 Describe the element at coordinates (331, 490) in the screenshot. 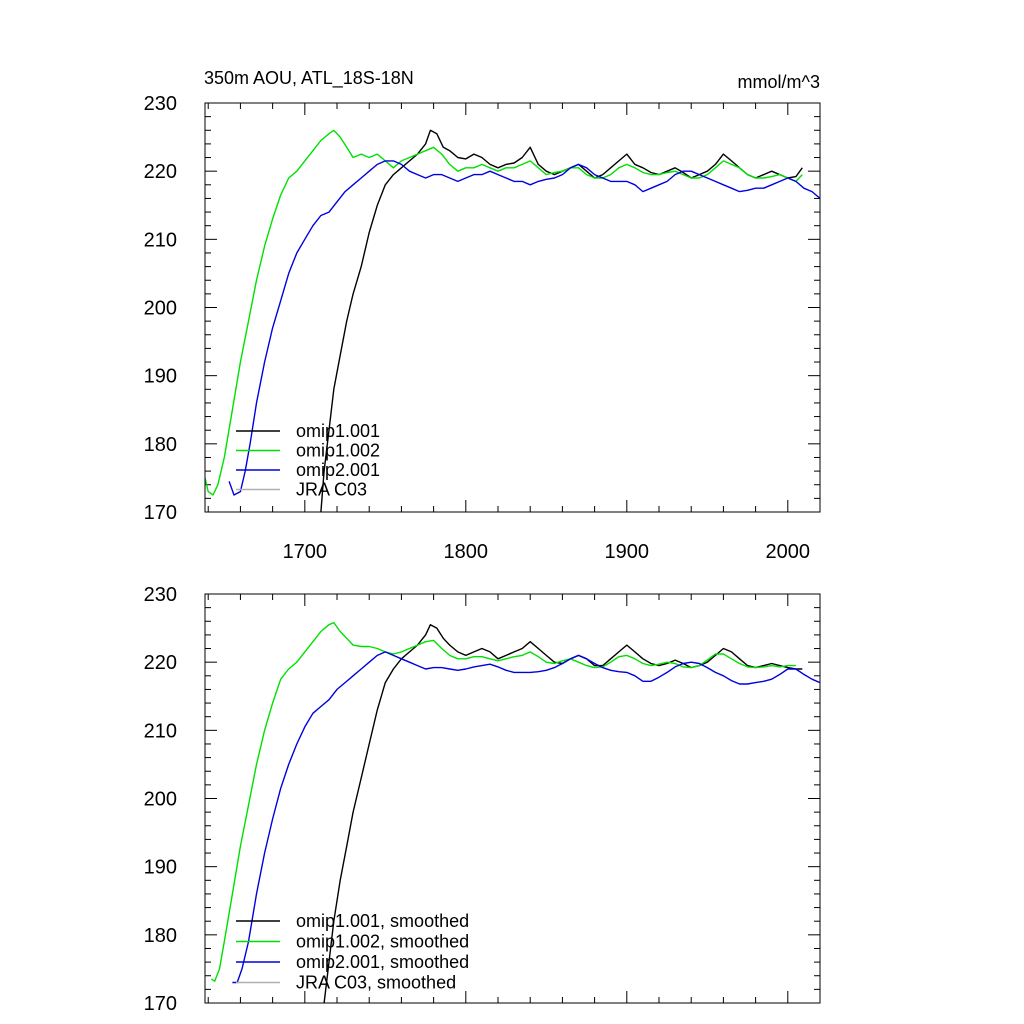

I see `legend-label: JRA C03` at that location.